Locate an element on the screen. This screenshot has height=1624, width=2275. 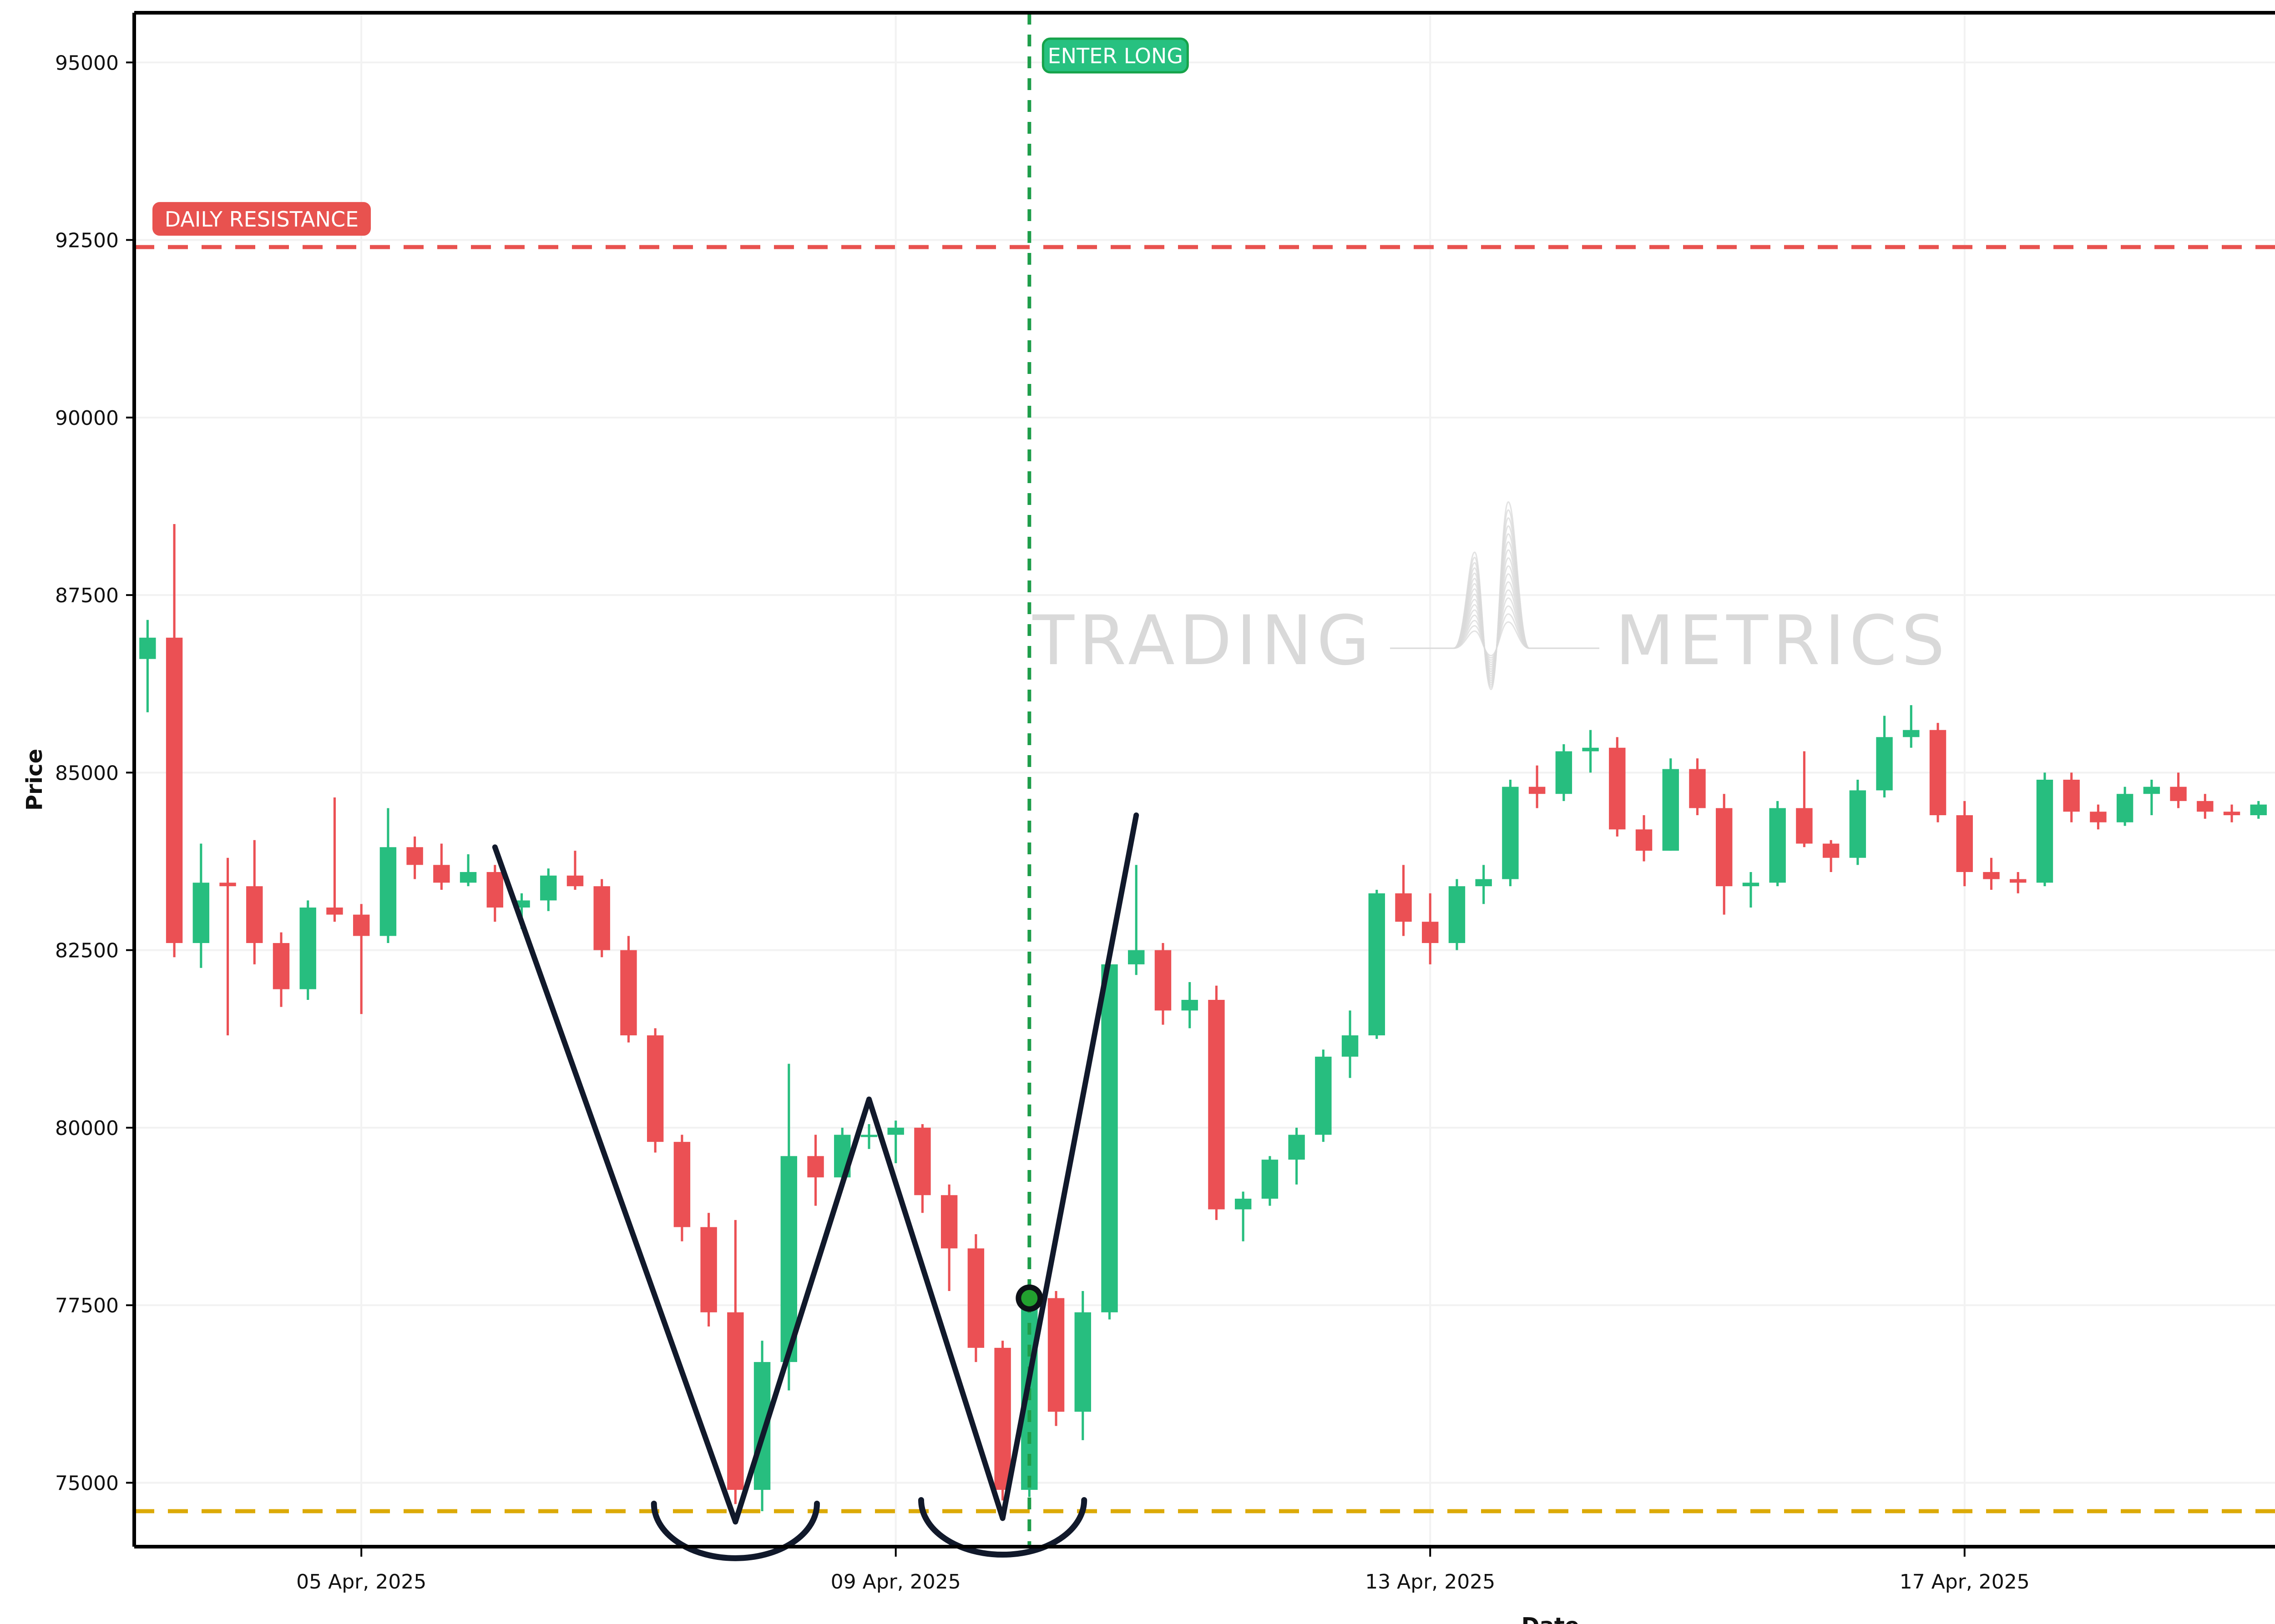
watermark-text-left: TRADING is located at coordinates (1203, 641).